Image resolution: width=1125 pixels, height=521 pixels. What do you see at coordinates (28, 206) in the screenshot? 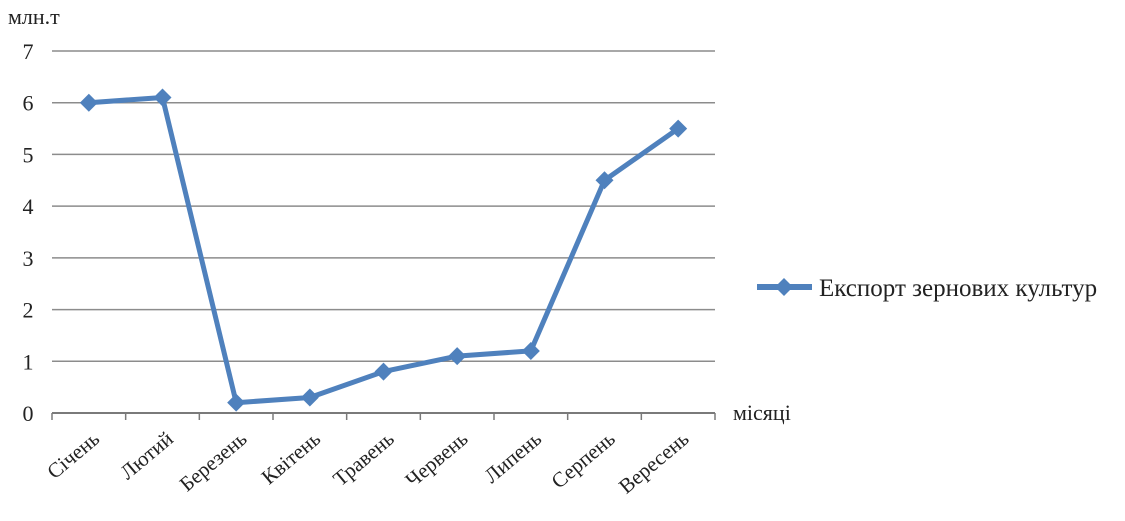
I see `y-tick-label: 4` at bounding box center [28, 206].